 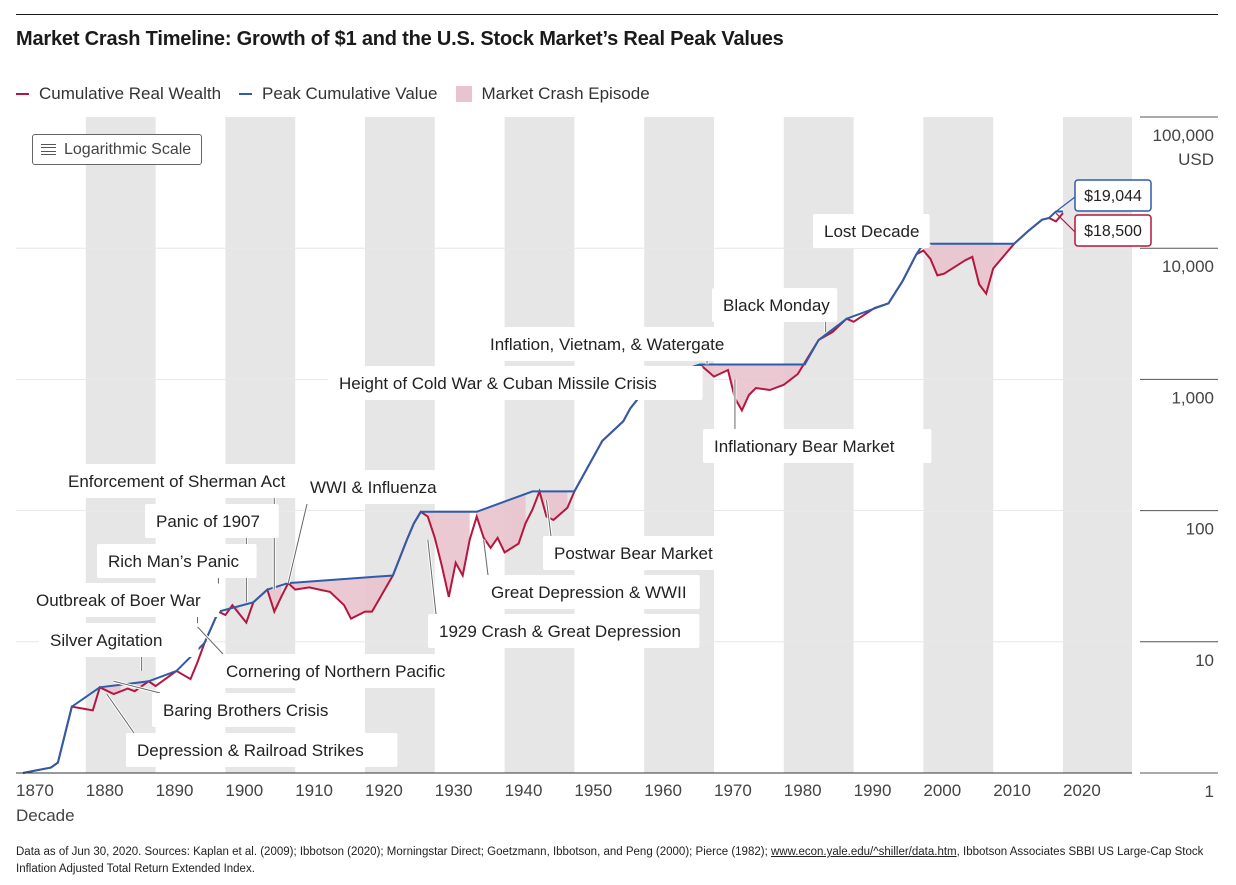 What do you see at coordinates (1082, 790) in the screenshot?
I see `xtick-label: 2020` at bounding box center [1082, 790].